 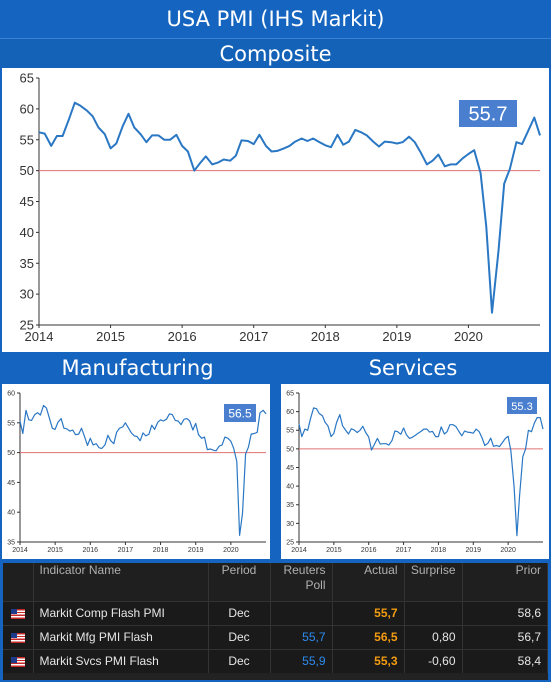 I want to click on col-poll-label: Reuters Poll, so click(x=304, y=577).